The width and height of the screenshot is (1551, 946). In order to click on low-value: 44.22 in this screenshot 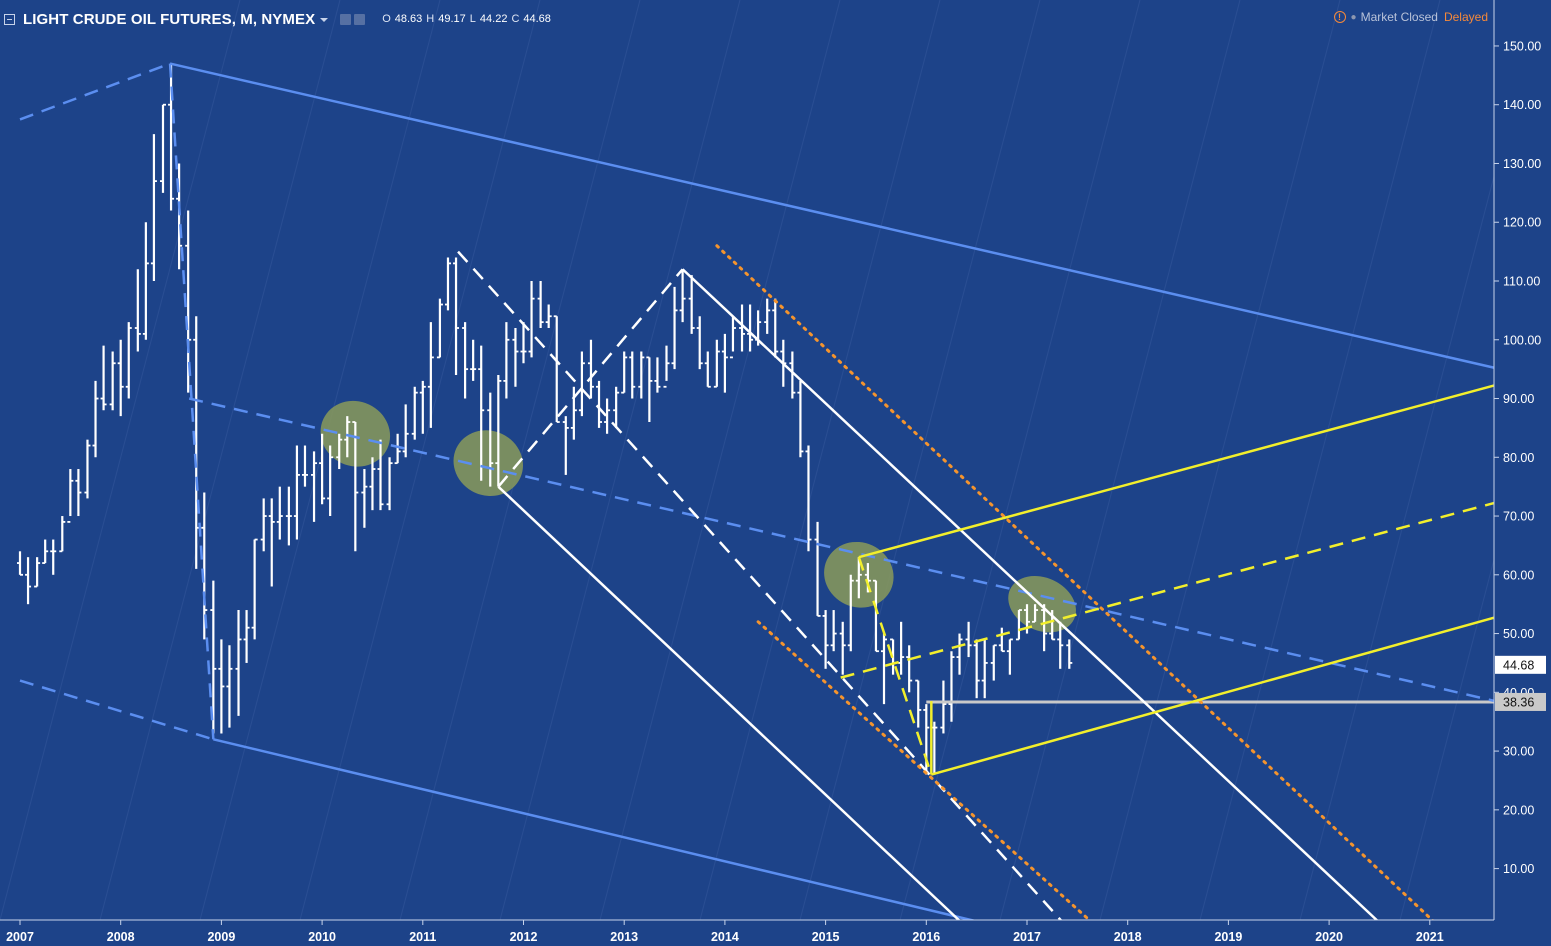, I will do `click(493, 19)`.